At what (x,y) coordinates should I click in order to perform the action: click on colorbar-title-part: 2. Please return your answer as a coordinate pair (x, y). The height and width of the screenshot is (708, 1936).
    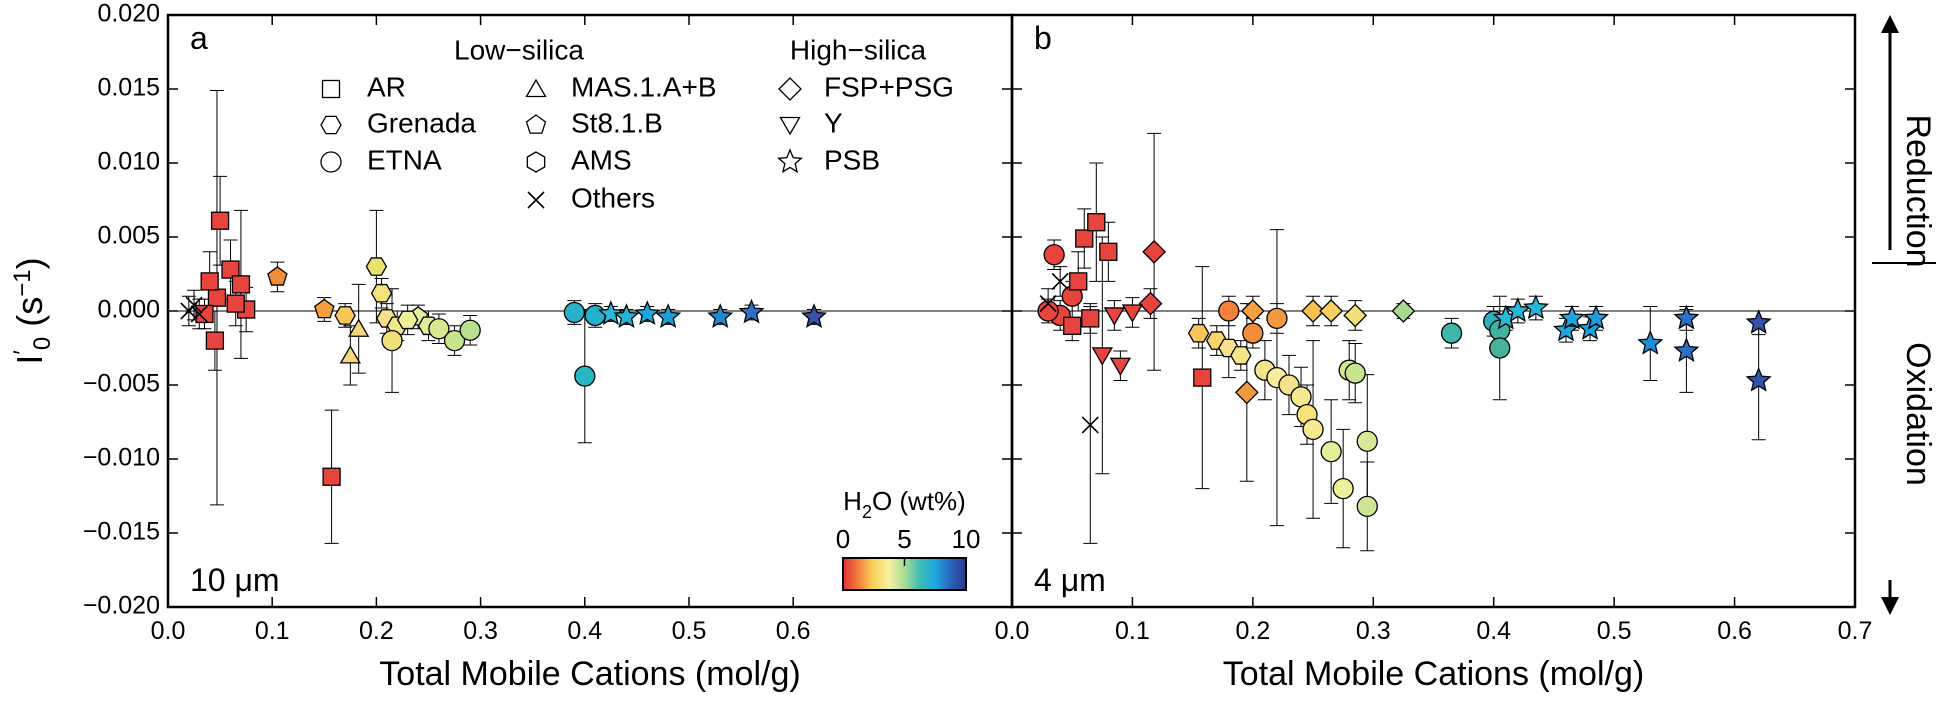
    Looking at the image, I should click on (867, 512).